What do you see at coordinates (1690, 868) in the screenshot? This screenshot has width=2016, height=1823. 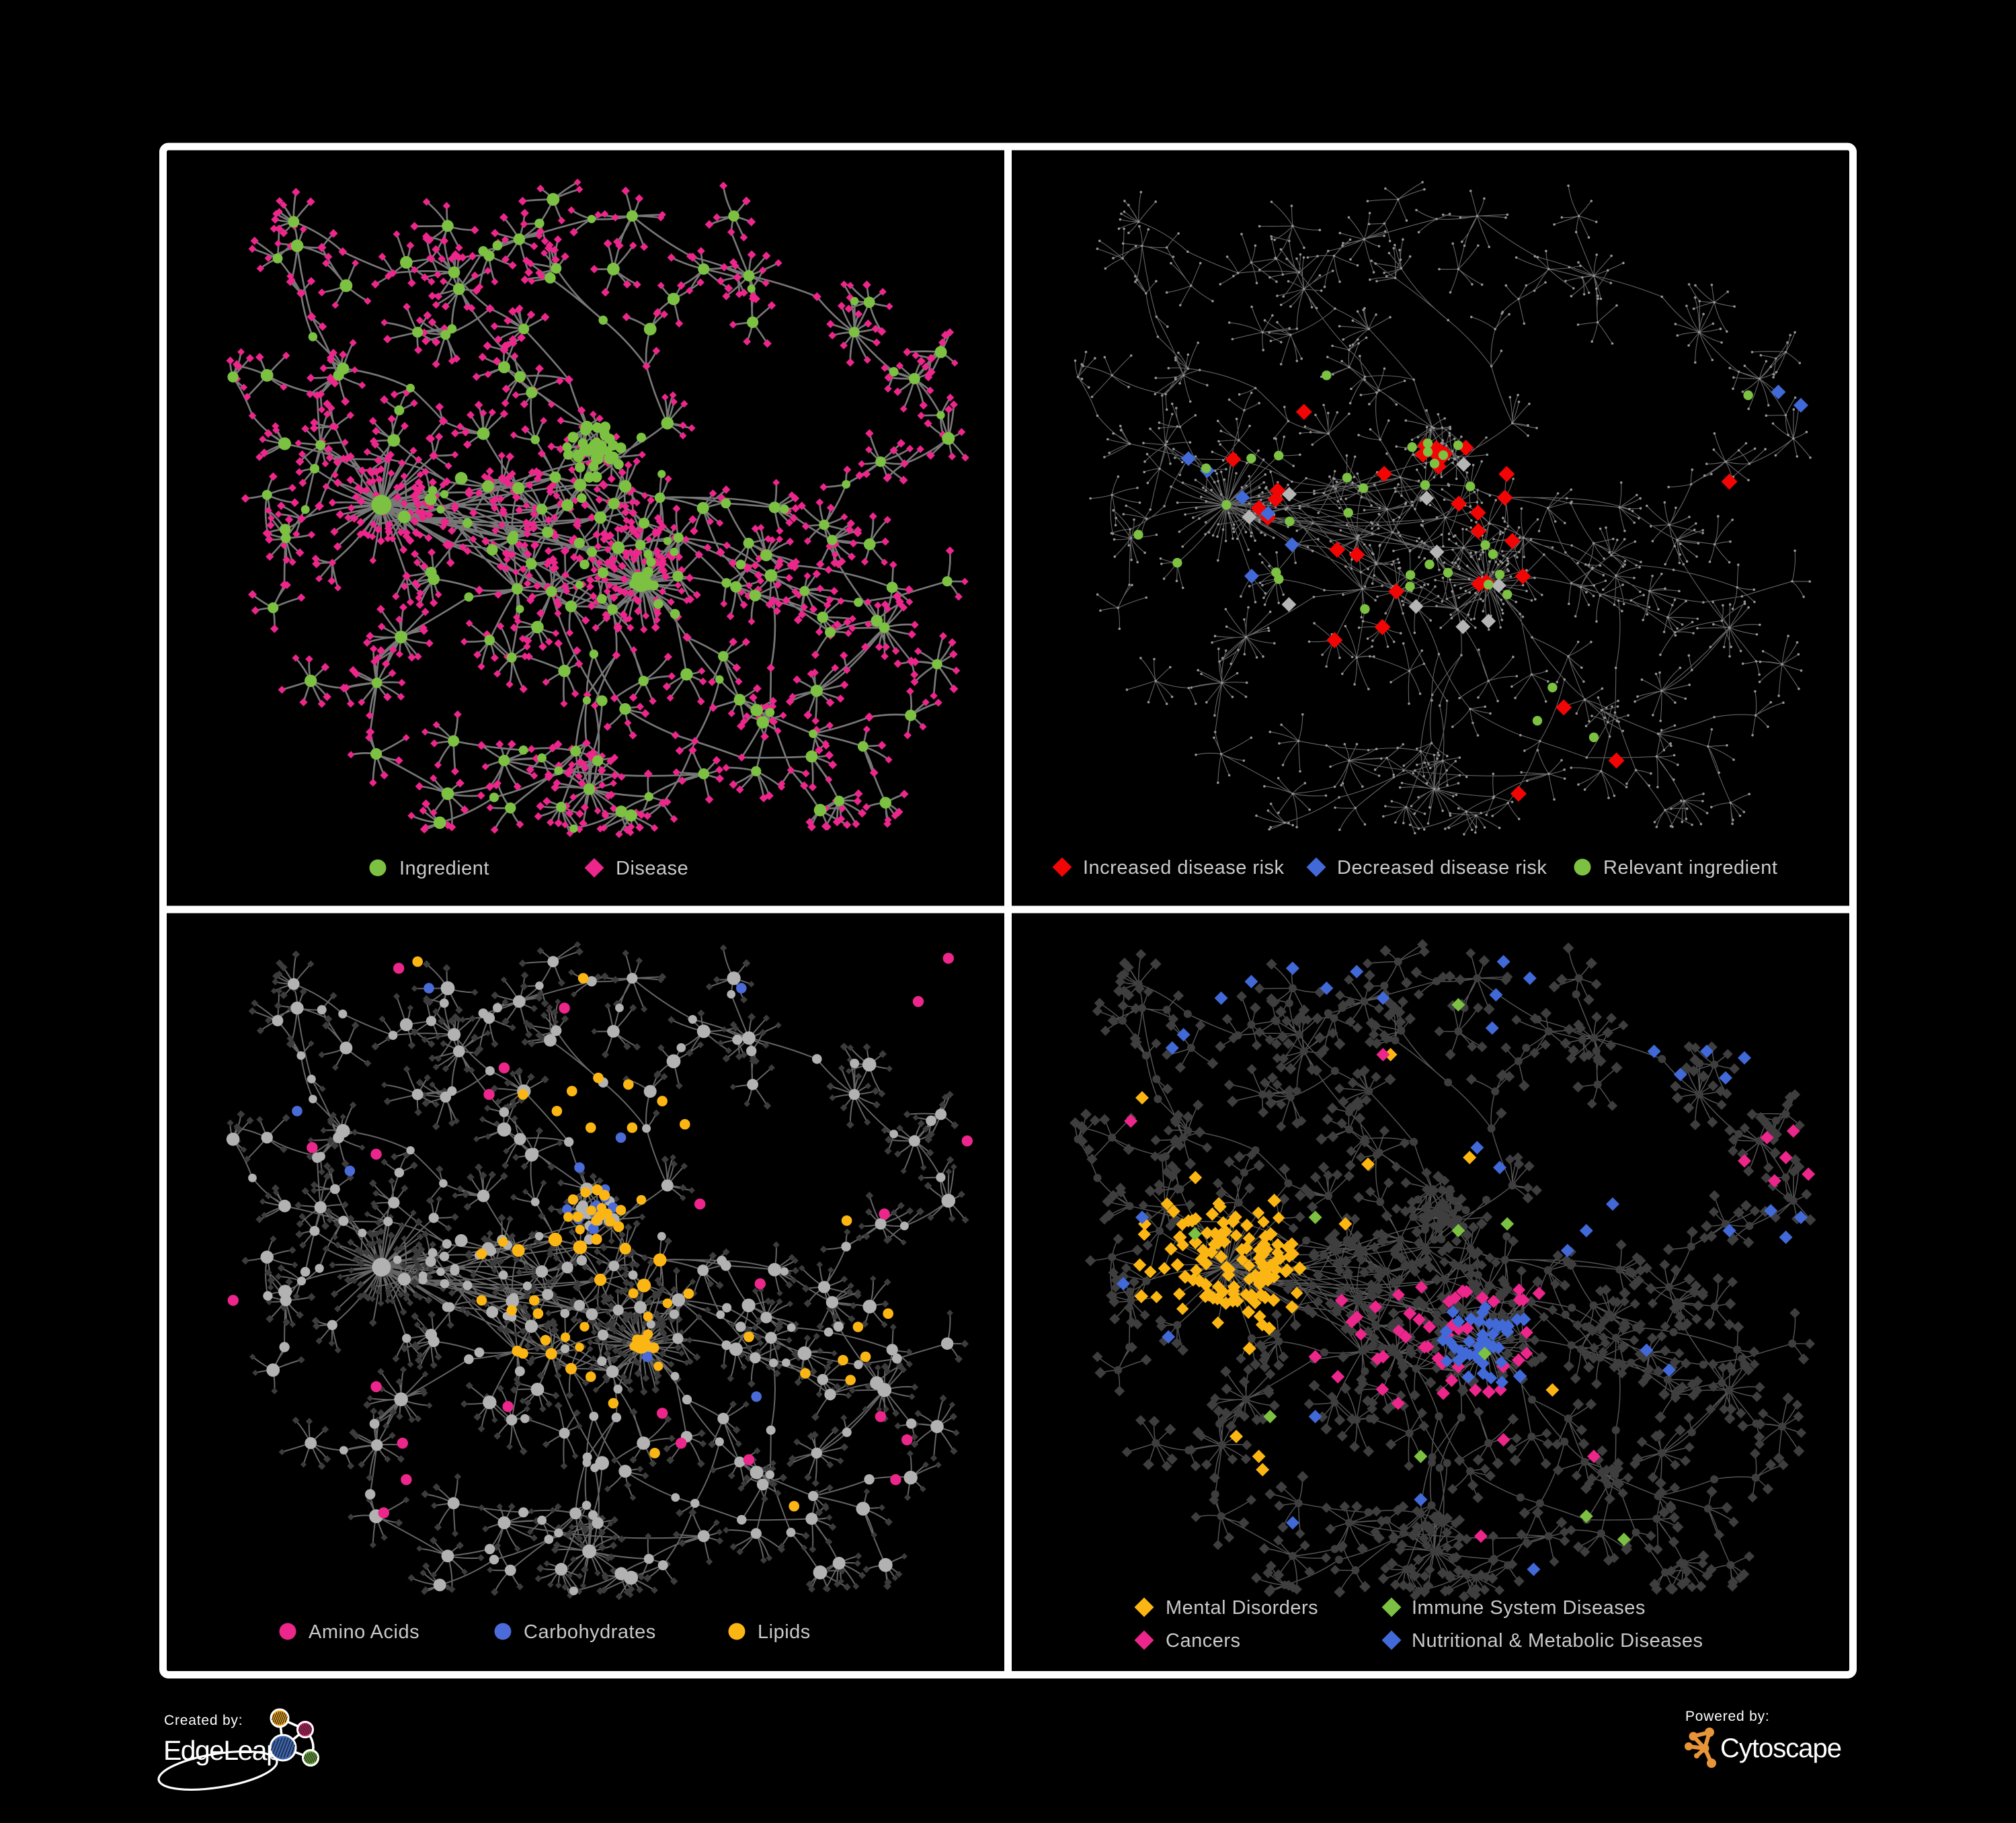 I see `svg-text: Relevant ingredient` at bounding box center [1690, 868].